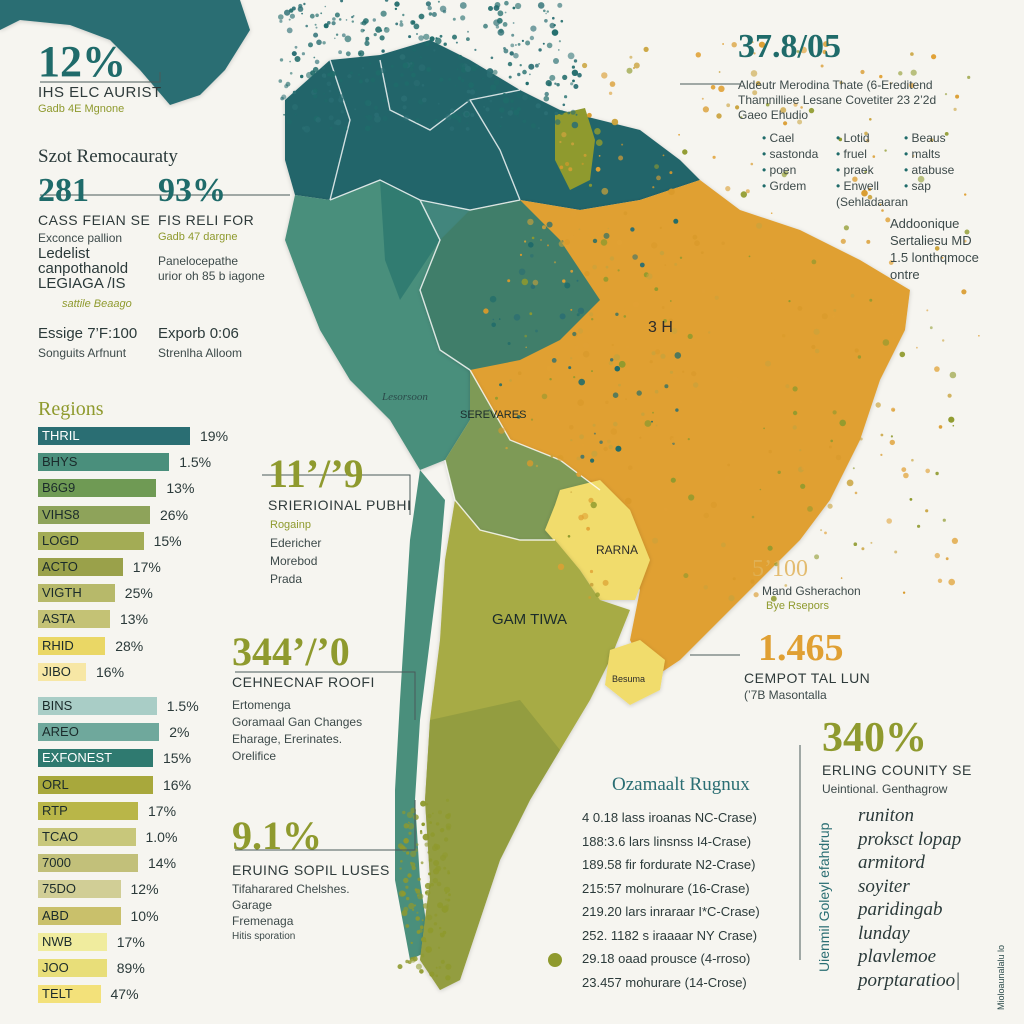 The height and width of the screenshot is (1024, 1024). Describe the element at coordinates (492, 125) in the screenshot. I see `north-region` at that location.